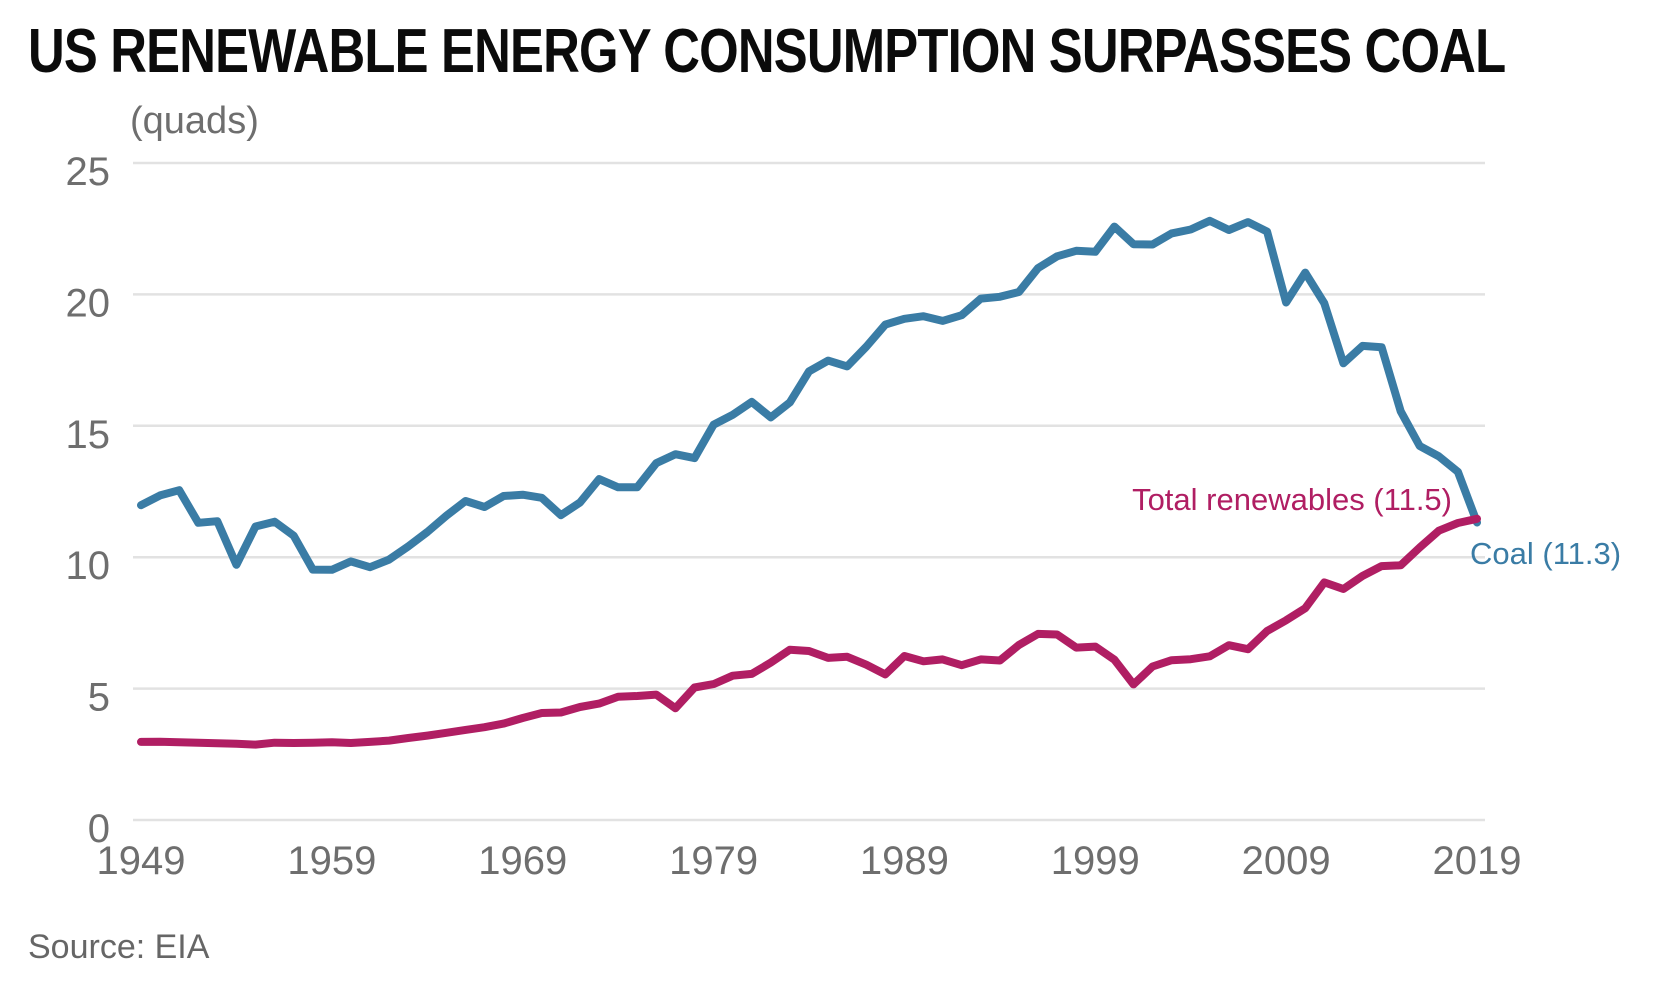 The image size is (1676, 1008). Describe the element at coordinates (1286, 861) in the screenshot. I see `x-tick-label-2009: 2009` at that location.